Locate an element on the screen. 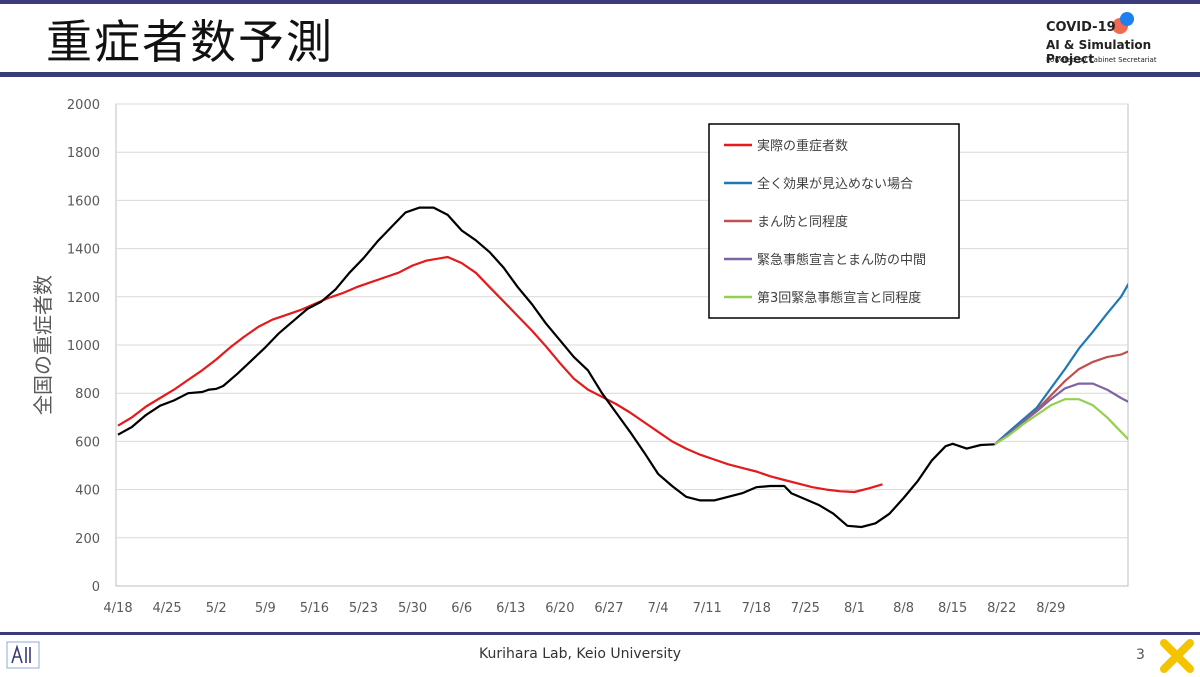 This screenshot has height=677, width=1200. legend-label: 緊急事態宣言とまん防の中間 is located at coordinates (841, 260).